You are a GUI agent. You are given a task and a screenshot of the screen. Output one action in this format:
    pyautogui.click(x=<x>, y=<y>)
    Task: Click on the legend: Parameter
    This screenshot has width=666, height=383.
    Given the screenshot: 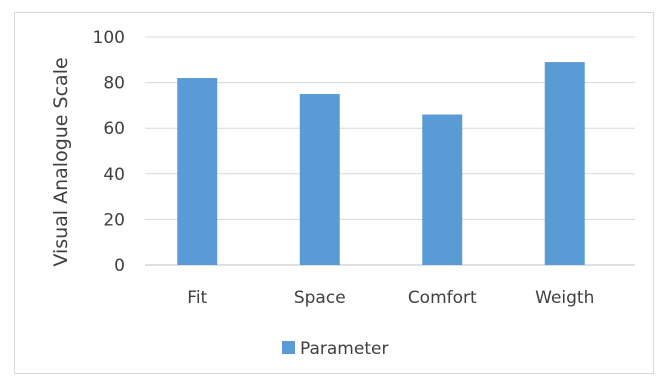 What is the action you would take?
    pyautogui.click(x=335, y=349)
    